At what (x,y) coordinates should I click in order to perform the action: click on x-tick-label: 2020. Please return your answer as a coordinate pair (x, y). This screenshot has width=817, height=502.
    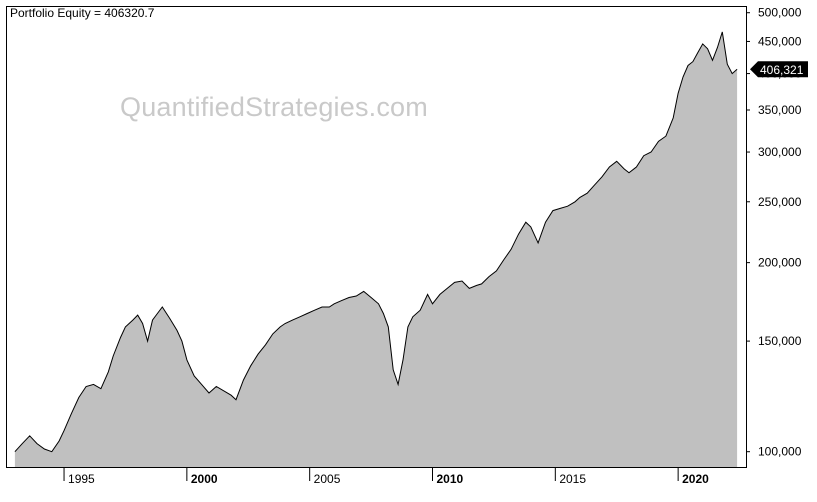
    Looking at the image, I should click on (695, 479).